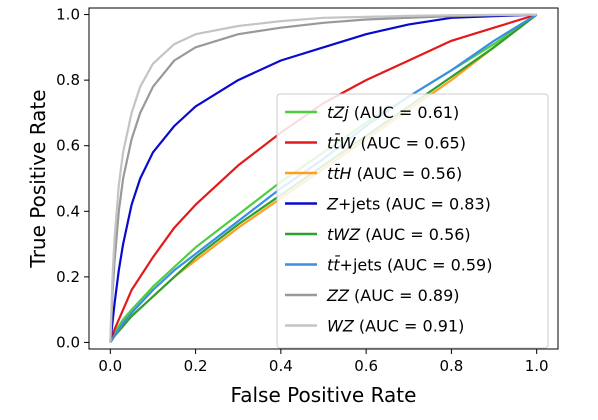 This screenshot has height=420, width=598. I want to click on x-tick-label: 0.6, so click(366, 366).